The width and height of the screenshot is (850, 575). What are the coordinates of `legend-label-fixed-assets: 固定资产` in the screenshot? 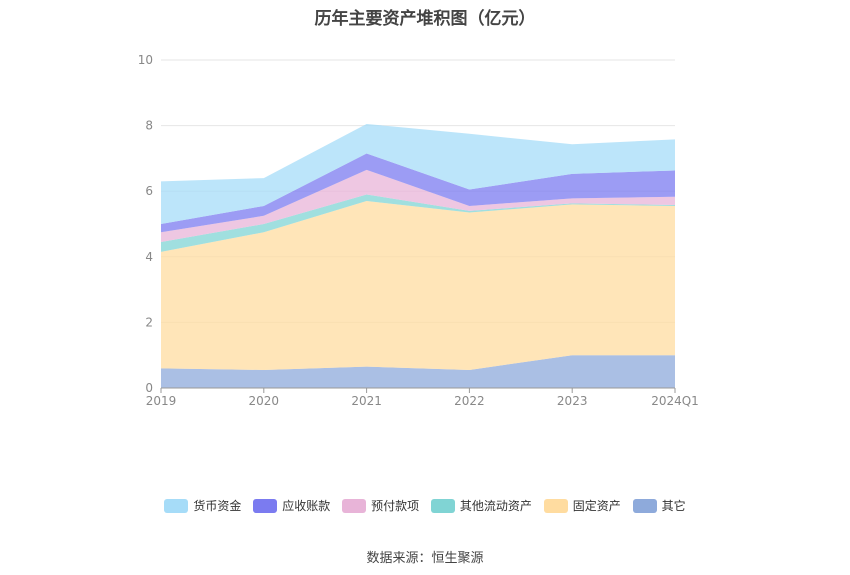 It's located at (596, 506).